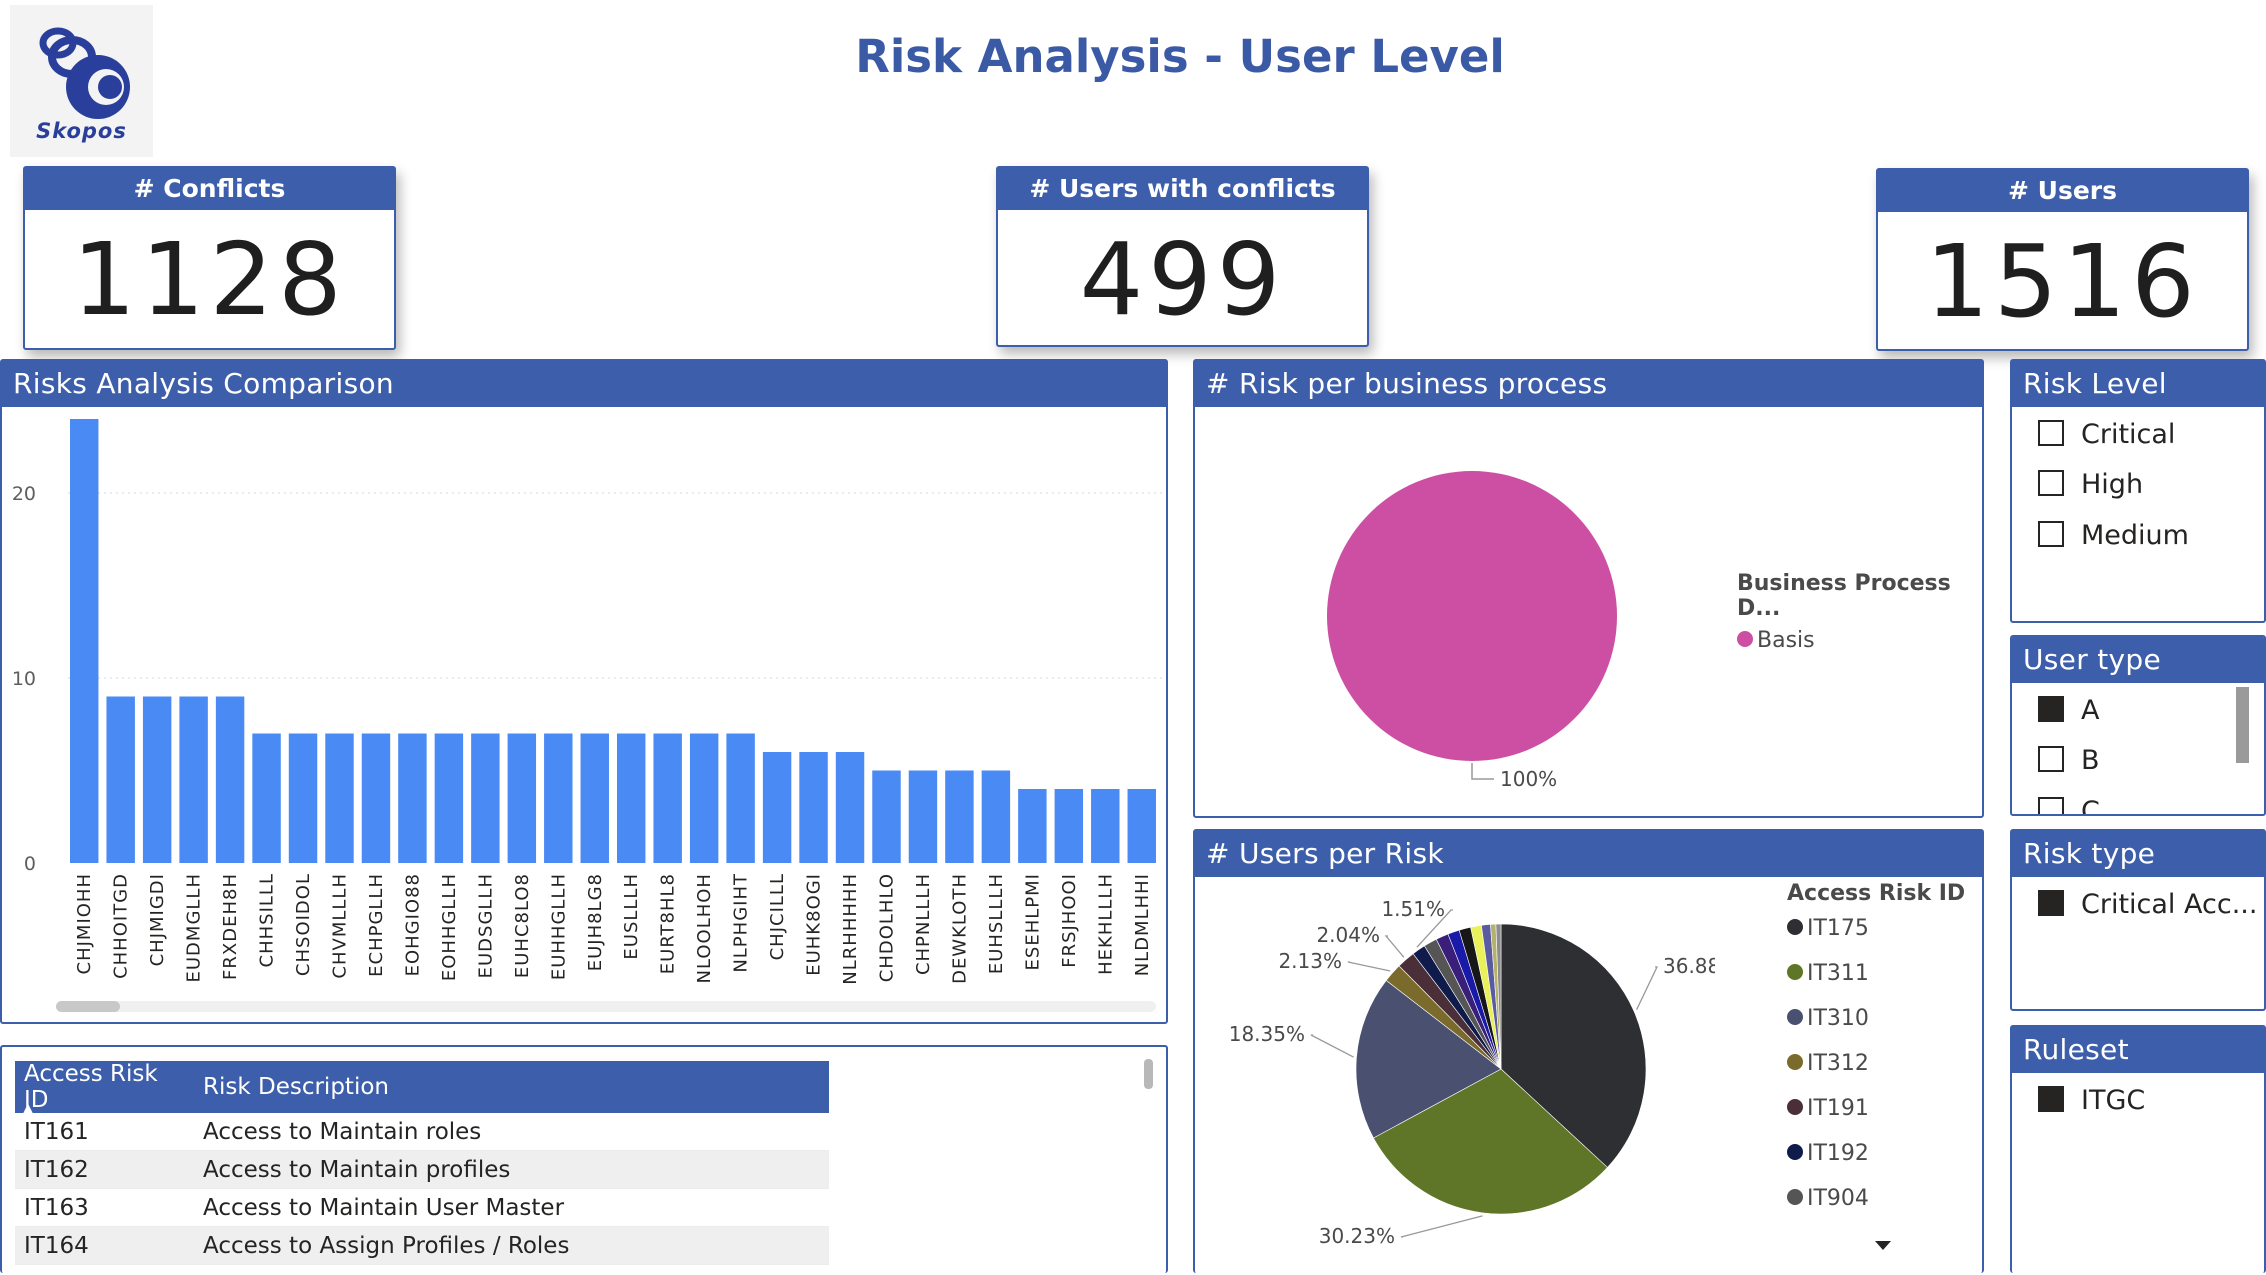 Image resolution: width=2266 pixels, height=1275 pixels. Describe the element at coordinates (511, 1132) in the screenshot. I see `cell-risk-description: Access to Maintain roles` at that location.